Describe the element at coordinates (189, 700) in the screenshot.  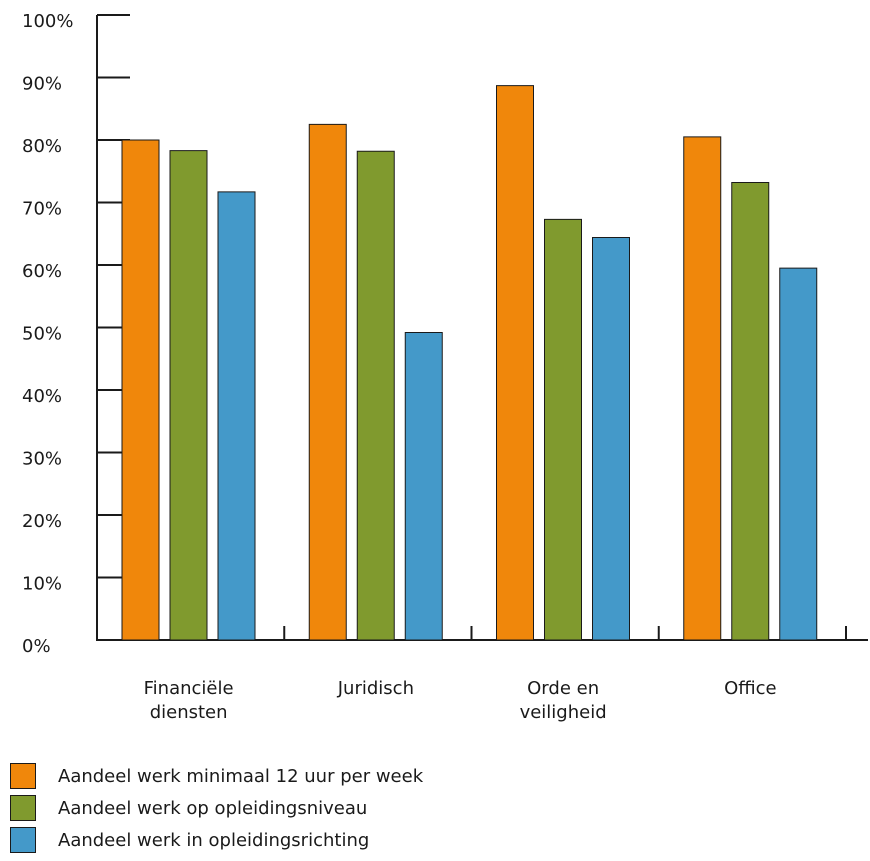
I see `x-category-label: Financiële diensten` at that location.